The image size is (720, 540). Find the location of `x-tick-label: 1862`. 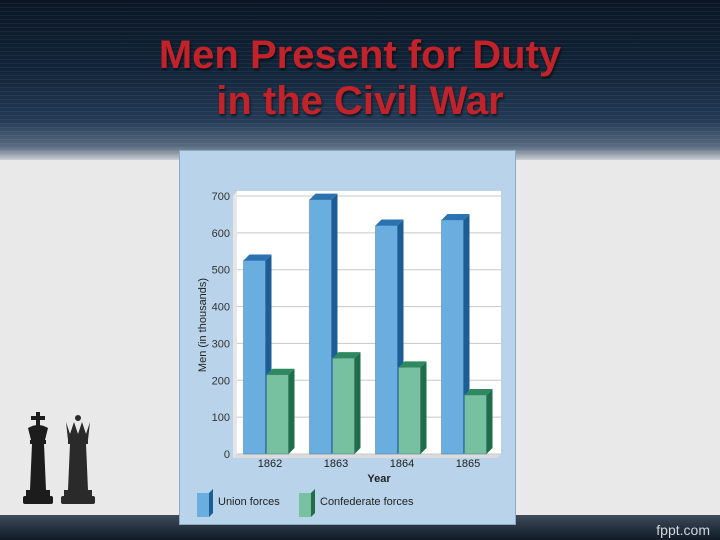

x-tick-label: 1862 is located at coordinates (270, 464).